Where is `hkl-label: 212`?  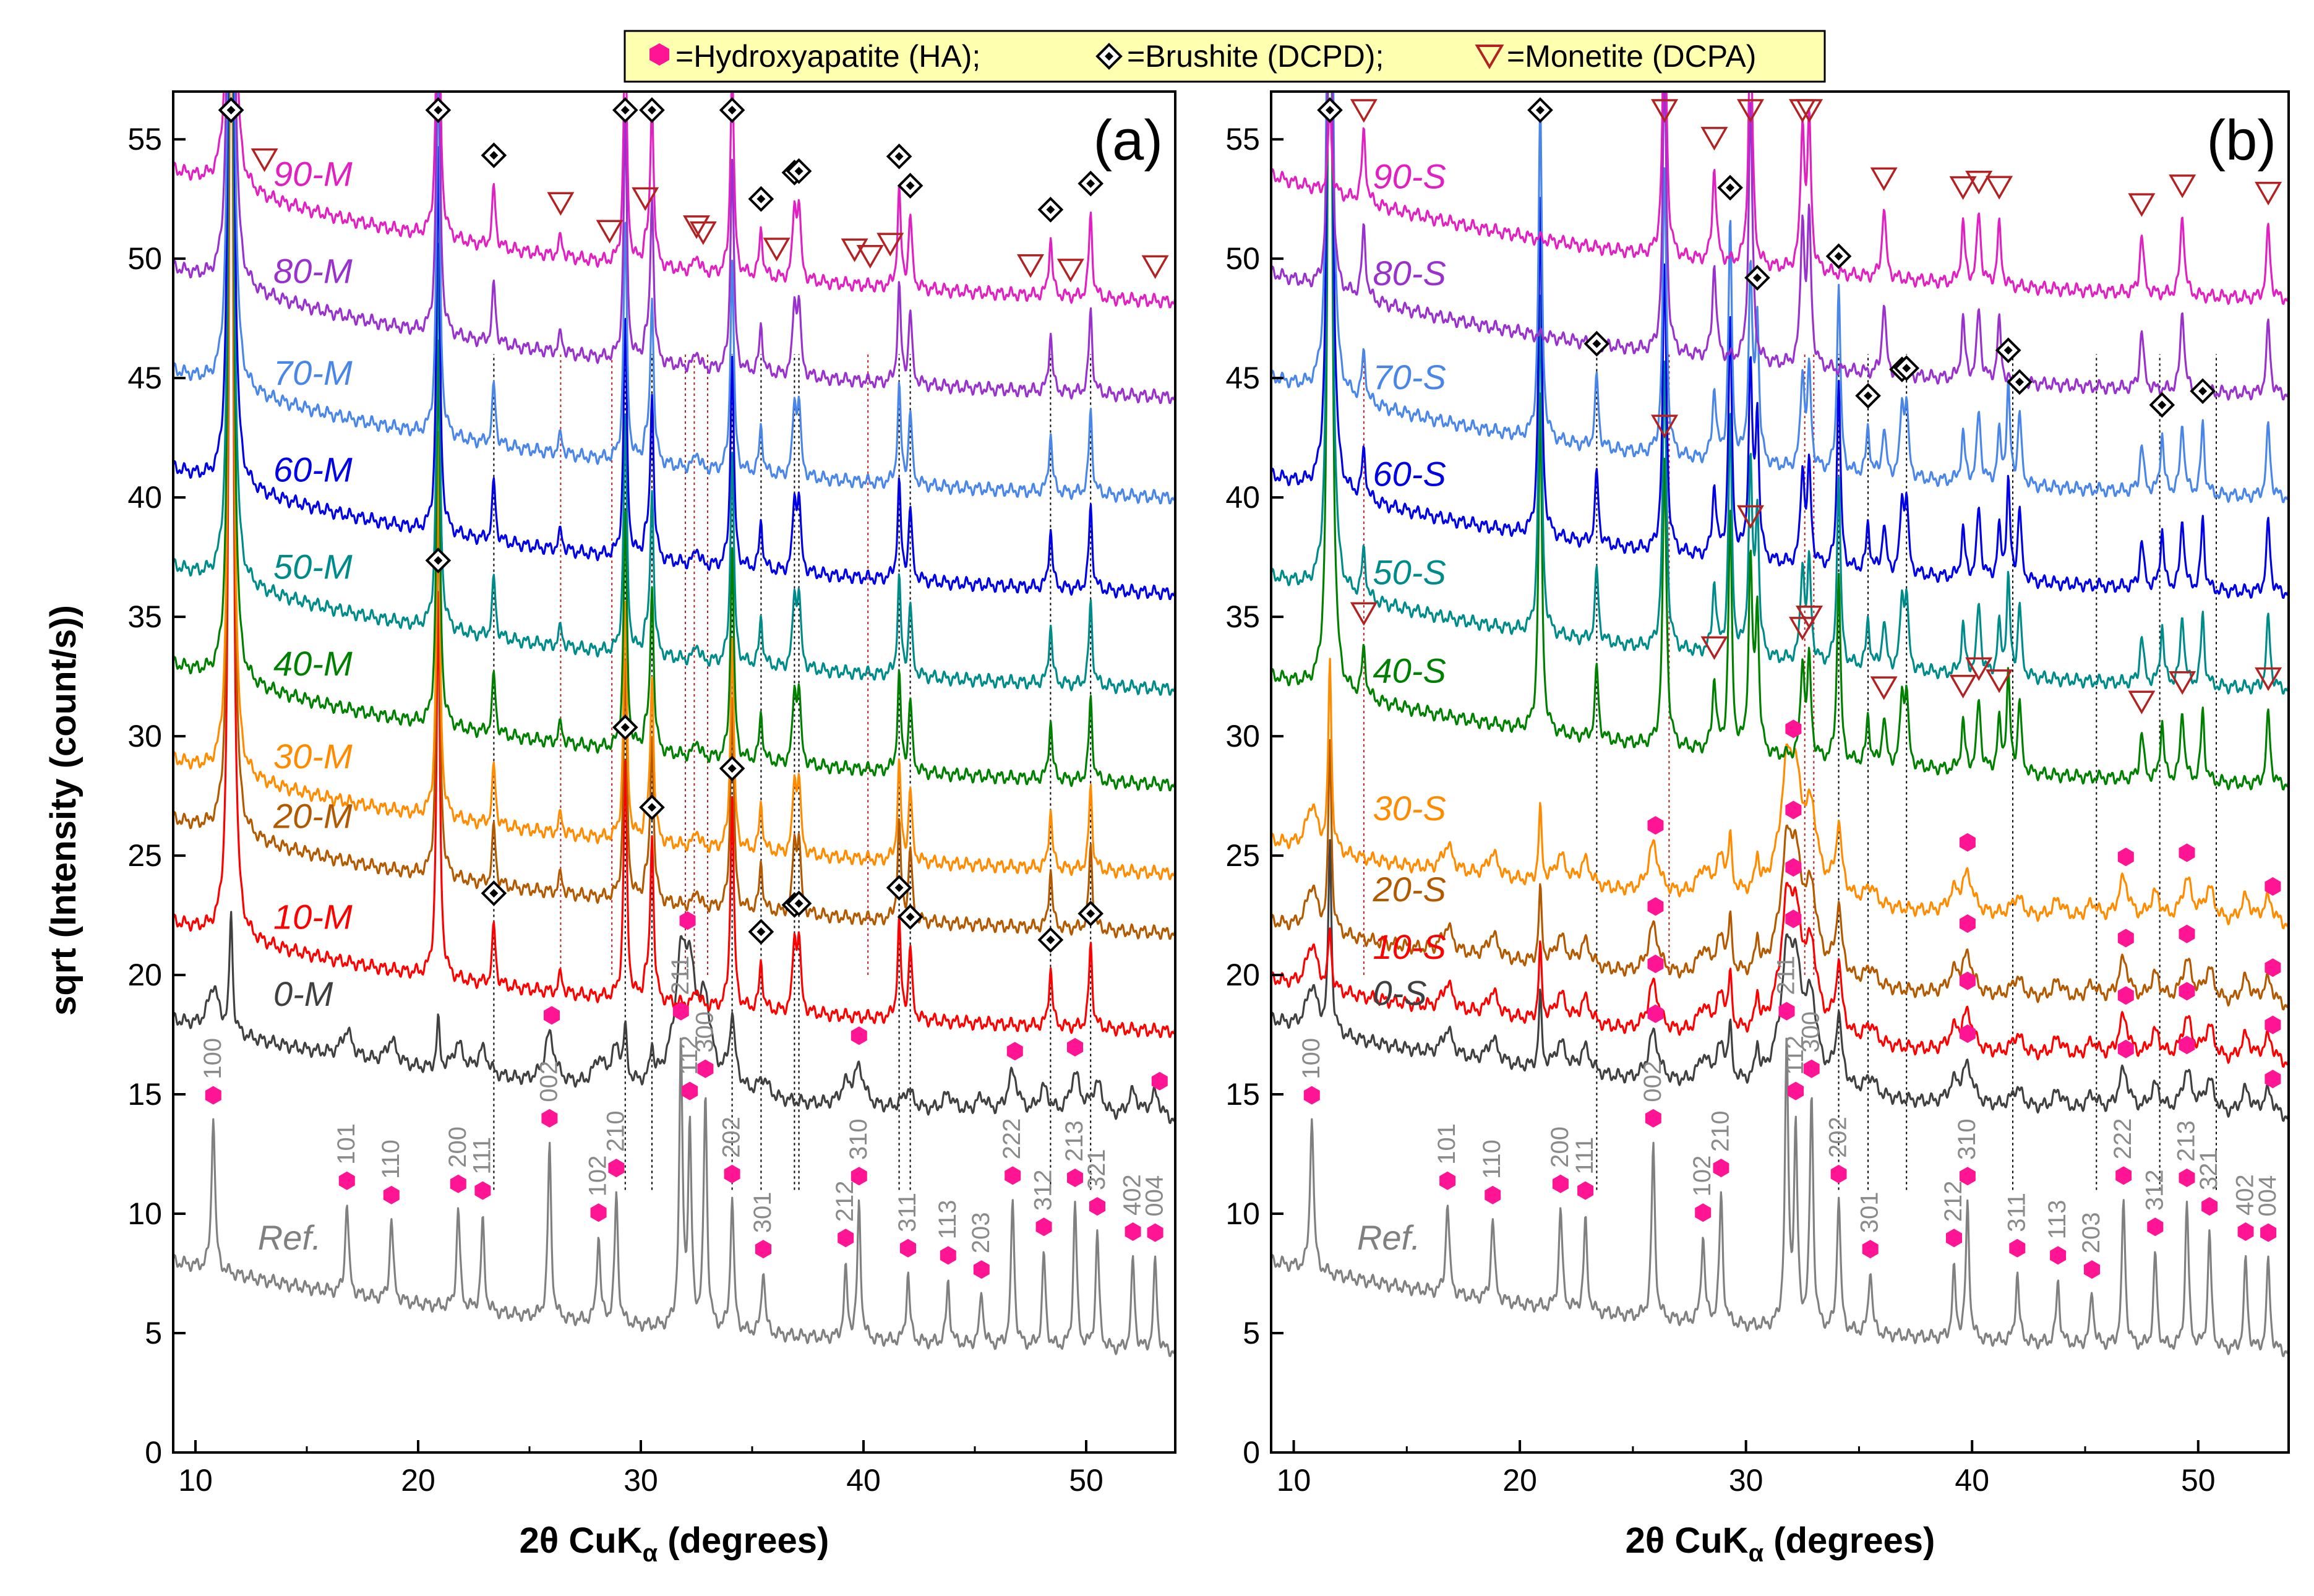 hkl-label: 212 is located at coordinates (845, 1201).